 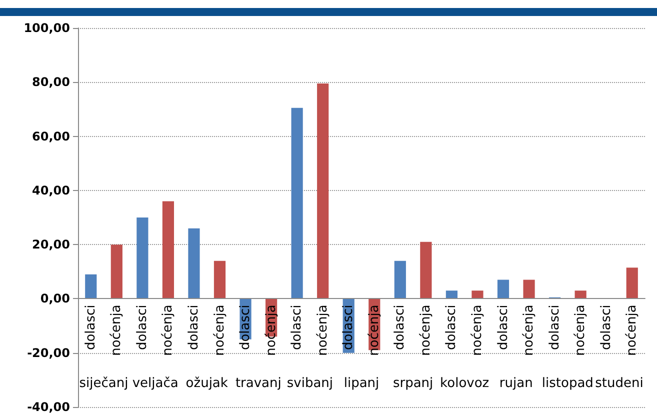 I want to click on x-tick-label: srpanj, so click(x=413, y=383).